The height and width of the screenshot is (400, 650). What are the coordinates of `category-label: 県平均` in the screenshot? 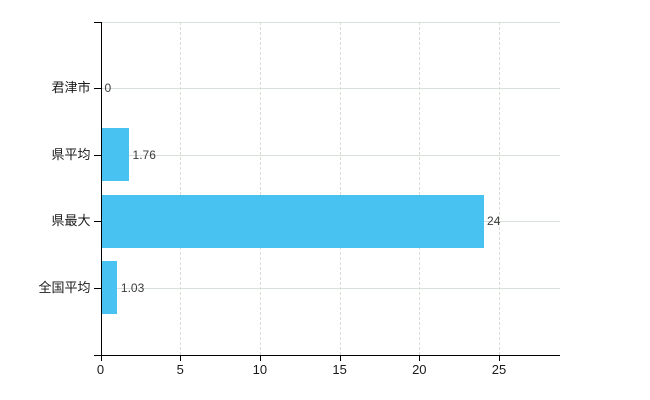 It's located at (71, 154).